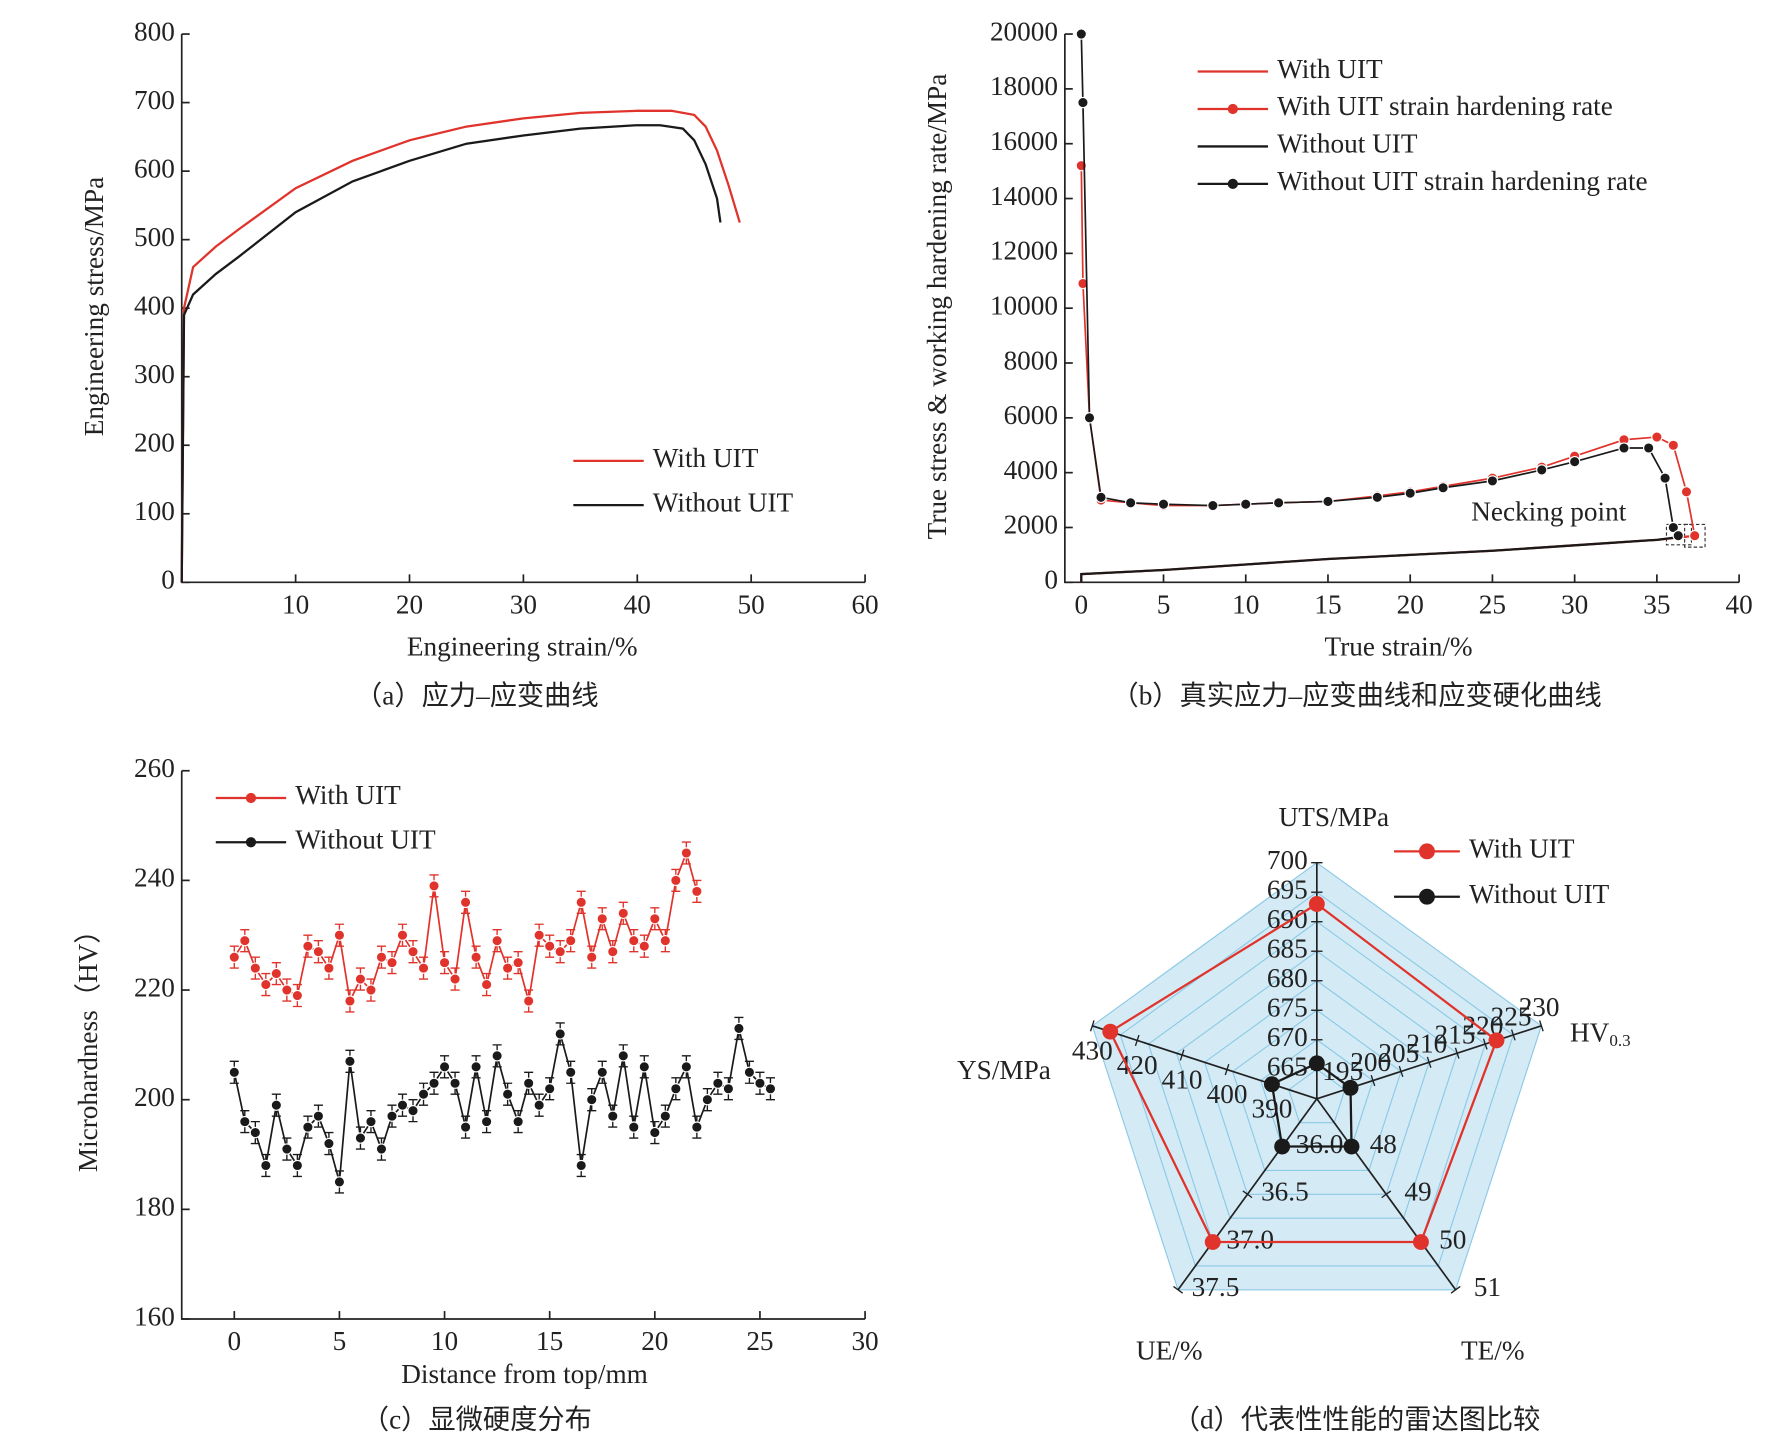 This screenshot has width=1771, height=1445. What do you see at coordinates (477, 695) in the screenshot?
I see `caption: （a）应力–应变曲线` at bounding box center [477, 695].